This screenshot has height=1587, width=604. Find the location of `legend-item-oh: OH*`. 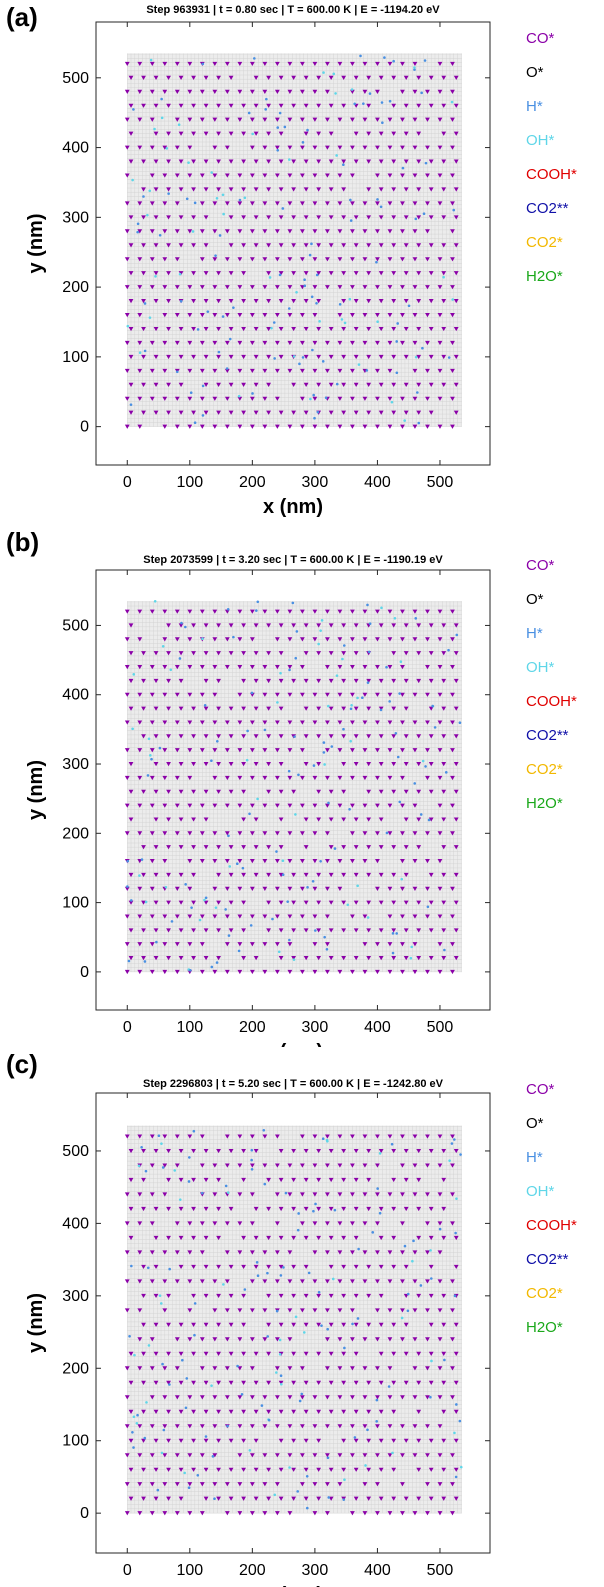

legend-item-oh: OH* is located at coordinates (540, 140).